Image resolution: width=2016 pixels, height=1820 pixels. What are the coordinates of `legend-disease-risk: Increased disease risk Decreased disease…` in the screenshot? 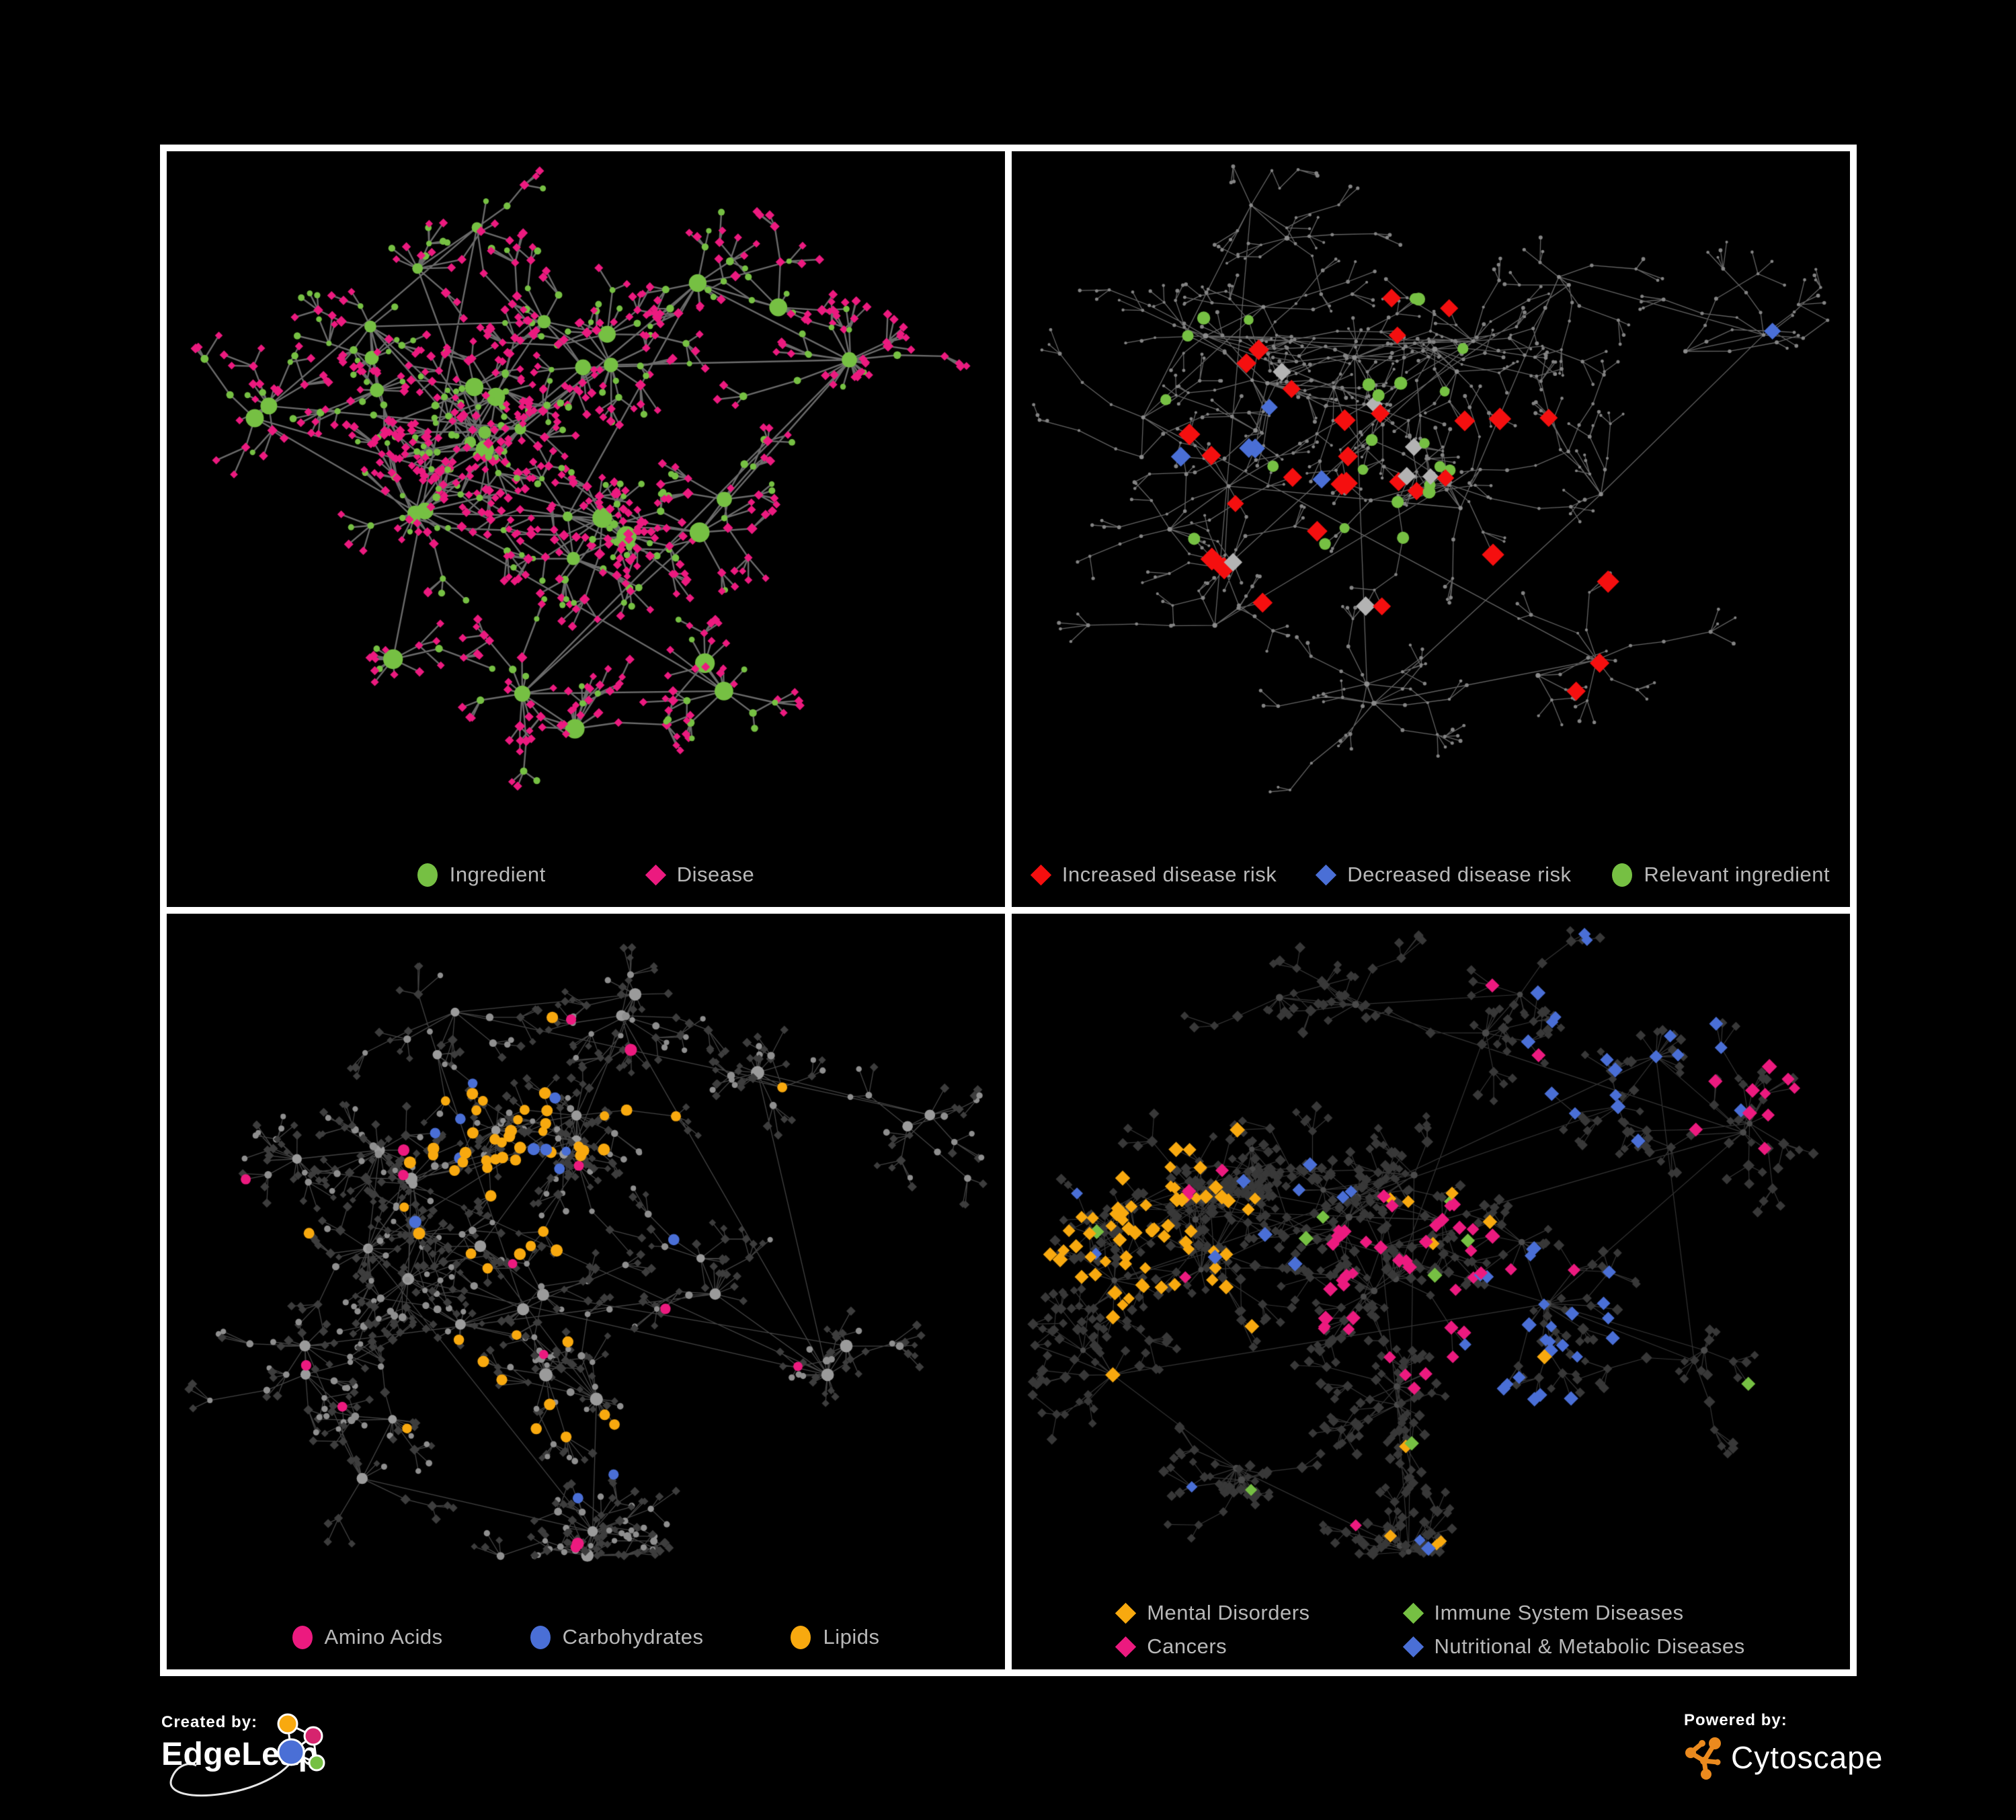 It's located at (1431, 875).